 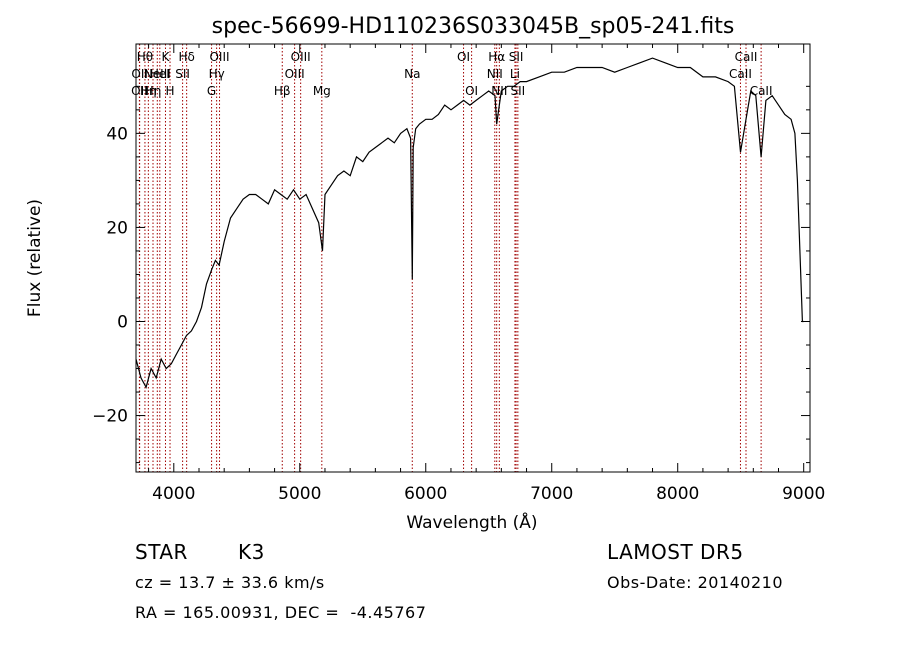 I want to click on y-tick-label: −20, so click(x=110, y=417).